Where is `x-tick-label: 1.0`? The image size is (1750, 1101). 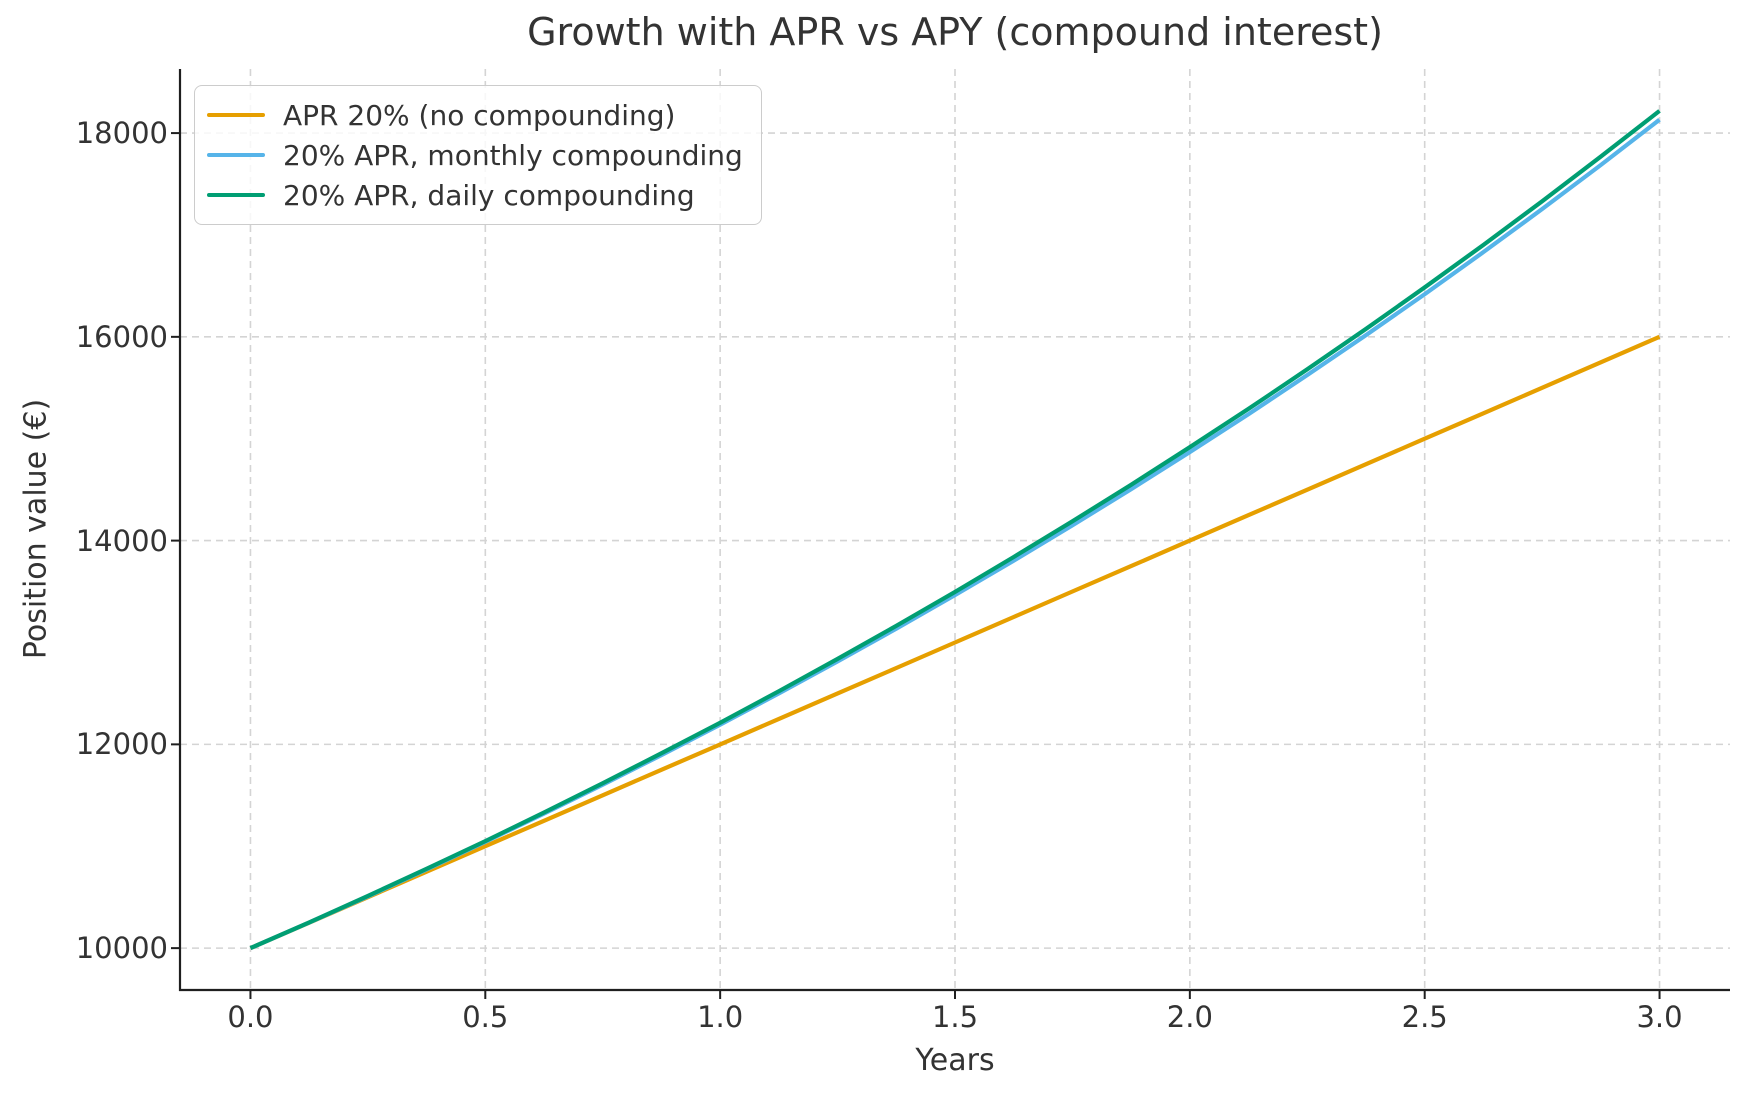
x-tick-label: 1.0 is located at coordinates (720, 1017).